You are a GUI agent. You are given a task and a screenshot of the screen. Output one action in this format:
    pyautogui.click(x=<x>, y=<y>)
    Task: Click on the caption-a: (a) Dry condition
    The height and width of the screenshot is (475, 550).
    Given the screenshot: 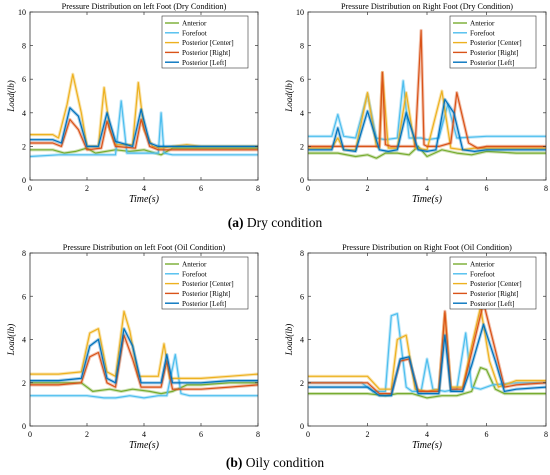 What is the action you would take?
    pyautogui.click(x=275, y=223)
    